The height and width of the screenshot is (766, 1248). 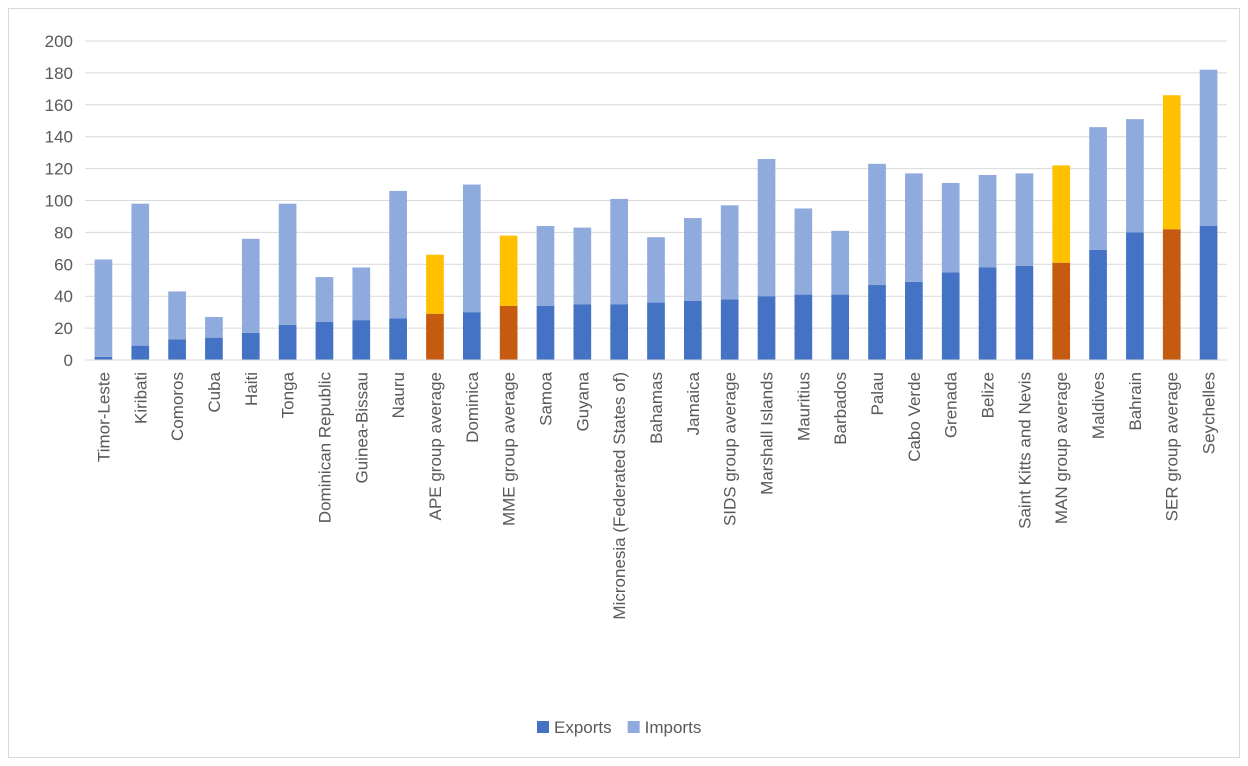 I want to click on x-tick-label: Dominican Republic, so click(x=324, y=448).